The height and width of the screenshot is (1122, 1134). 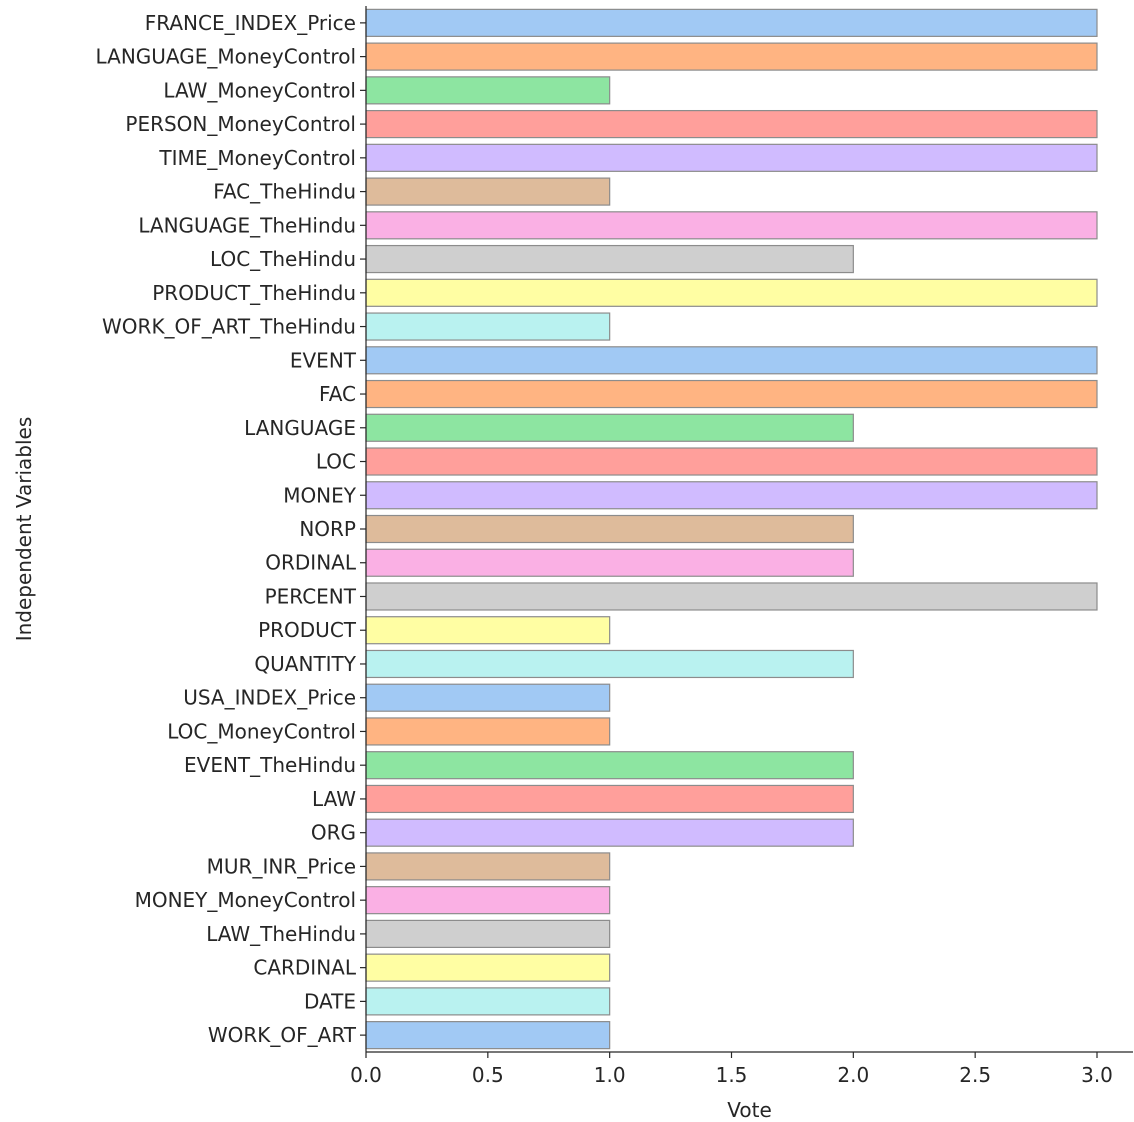 What do you see at coordinates (488, 1035) in the screenshot?
I see `bar-work-of-art` at bounding box center [488, 1035].